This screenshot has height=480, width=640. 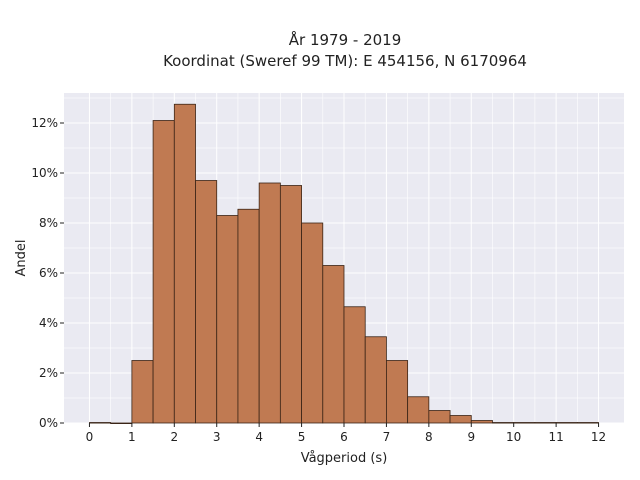 I want to click on x-tick-label: 7, so click(x=387, y=437).